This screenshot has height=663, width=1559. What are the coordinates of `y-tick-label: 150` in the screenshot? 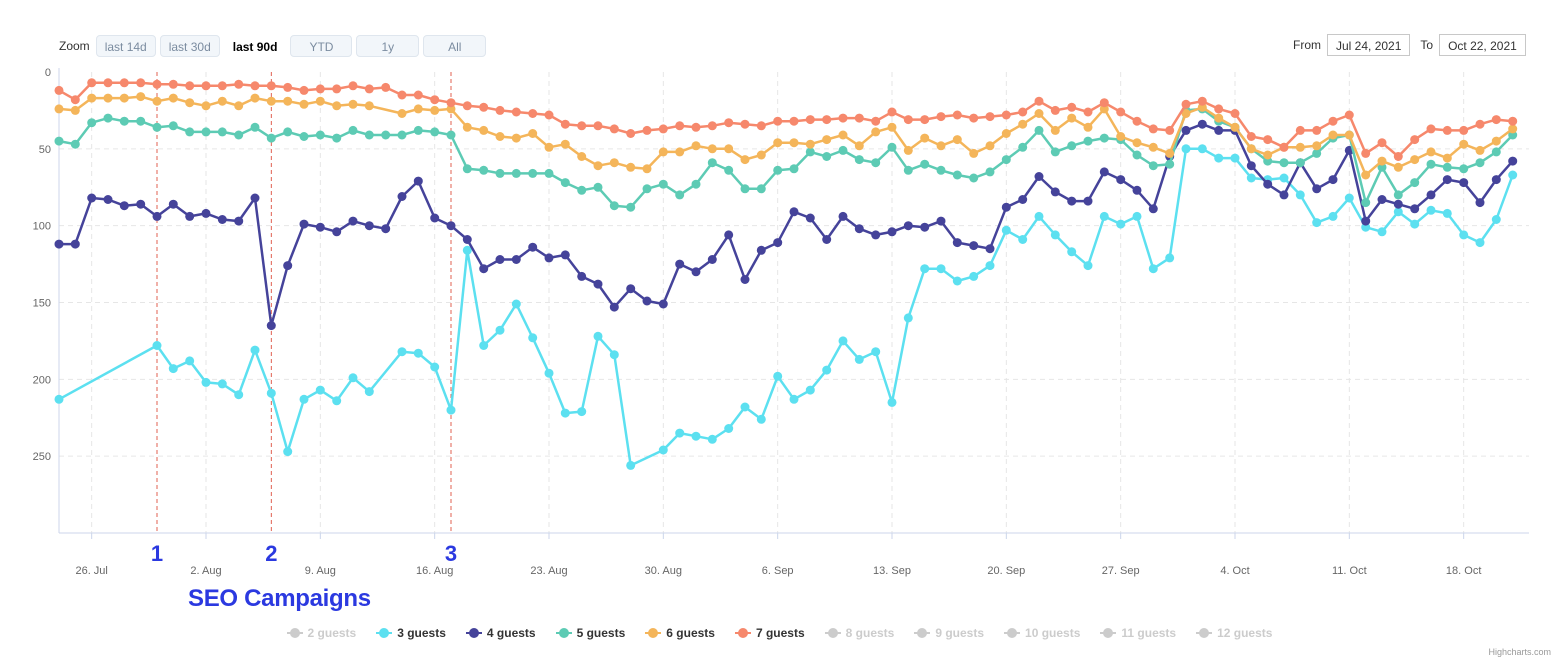 It's located at (42, 304).